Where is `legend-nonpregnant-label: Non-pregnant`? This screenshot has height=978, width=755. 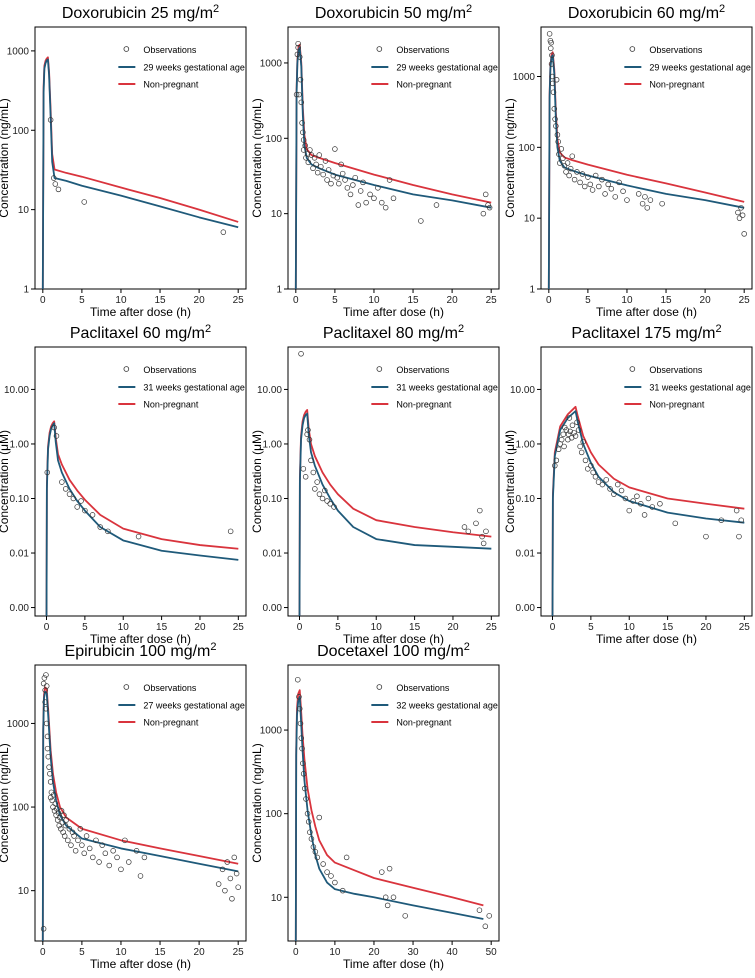 legend-nonpregnant-label: Non-pregnant is located at coordinates (424, 85).